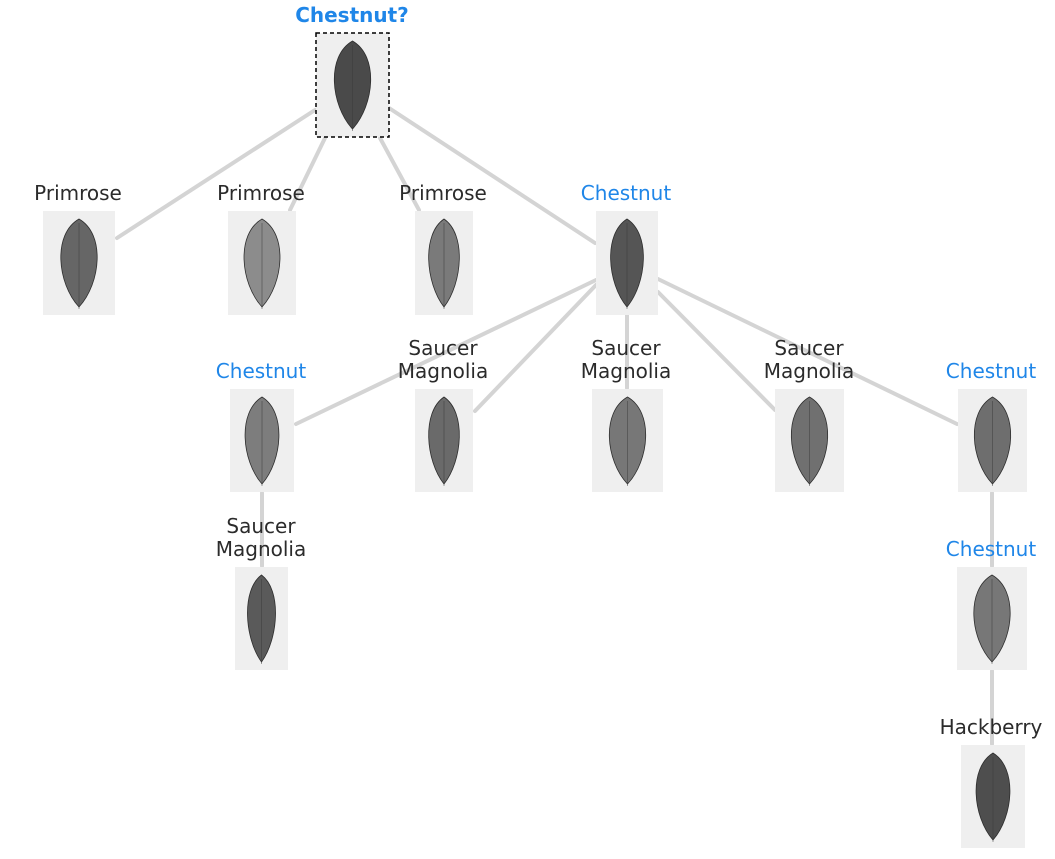  What do you see at coordinates (78, 248) in the screenshot?
I see `match-node-n1: Primrose` at bounding box center [78, 248].